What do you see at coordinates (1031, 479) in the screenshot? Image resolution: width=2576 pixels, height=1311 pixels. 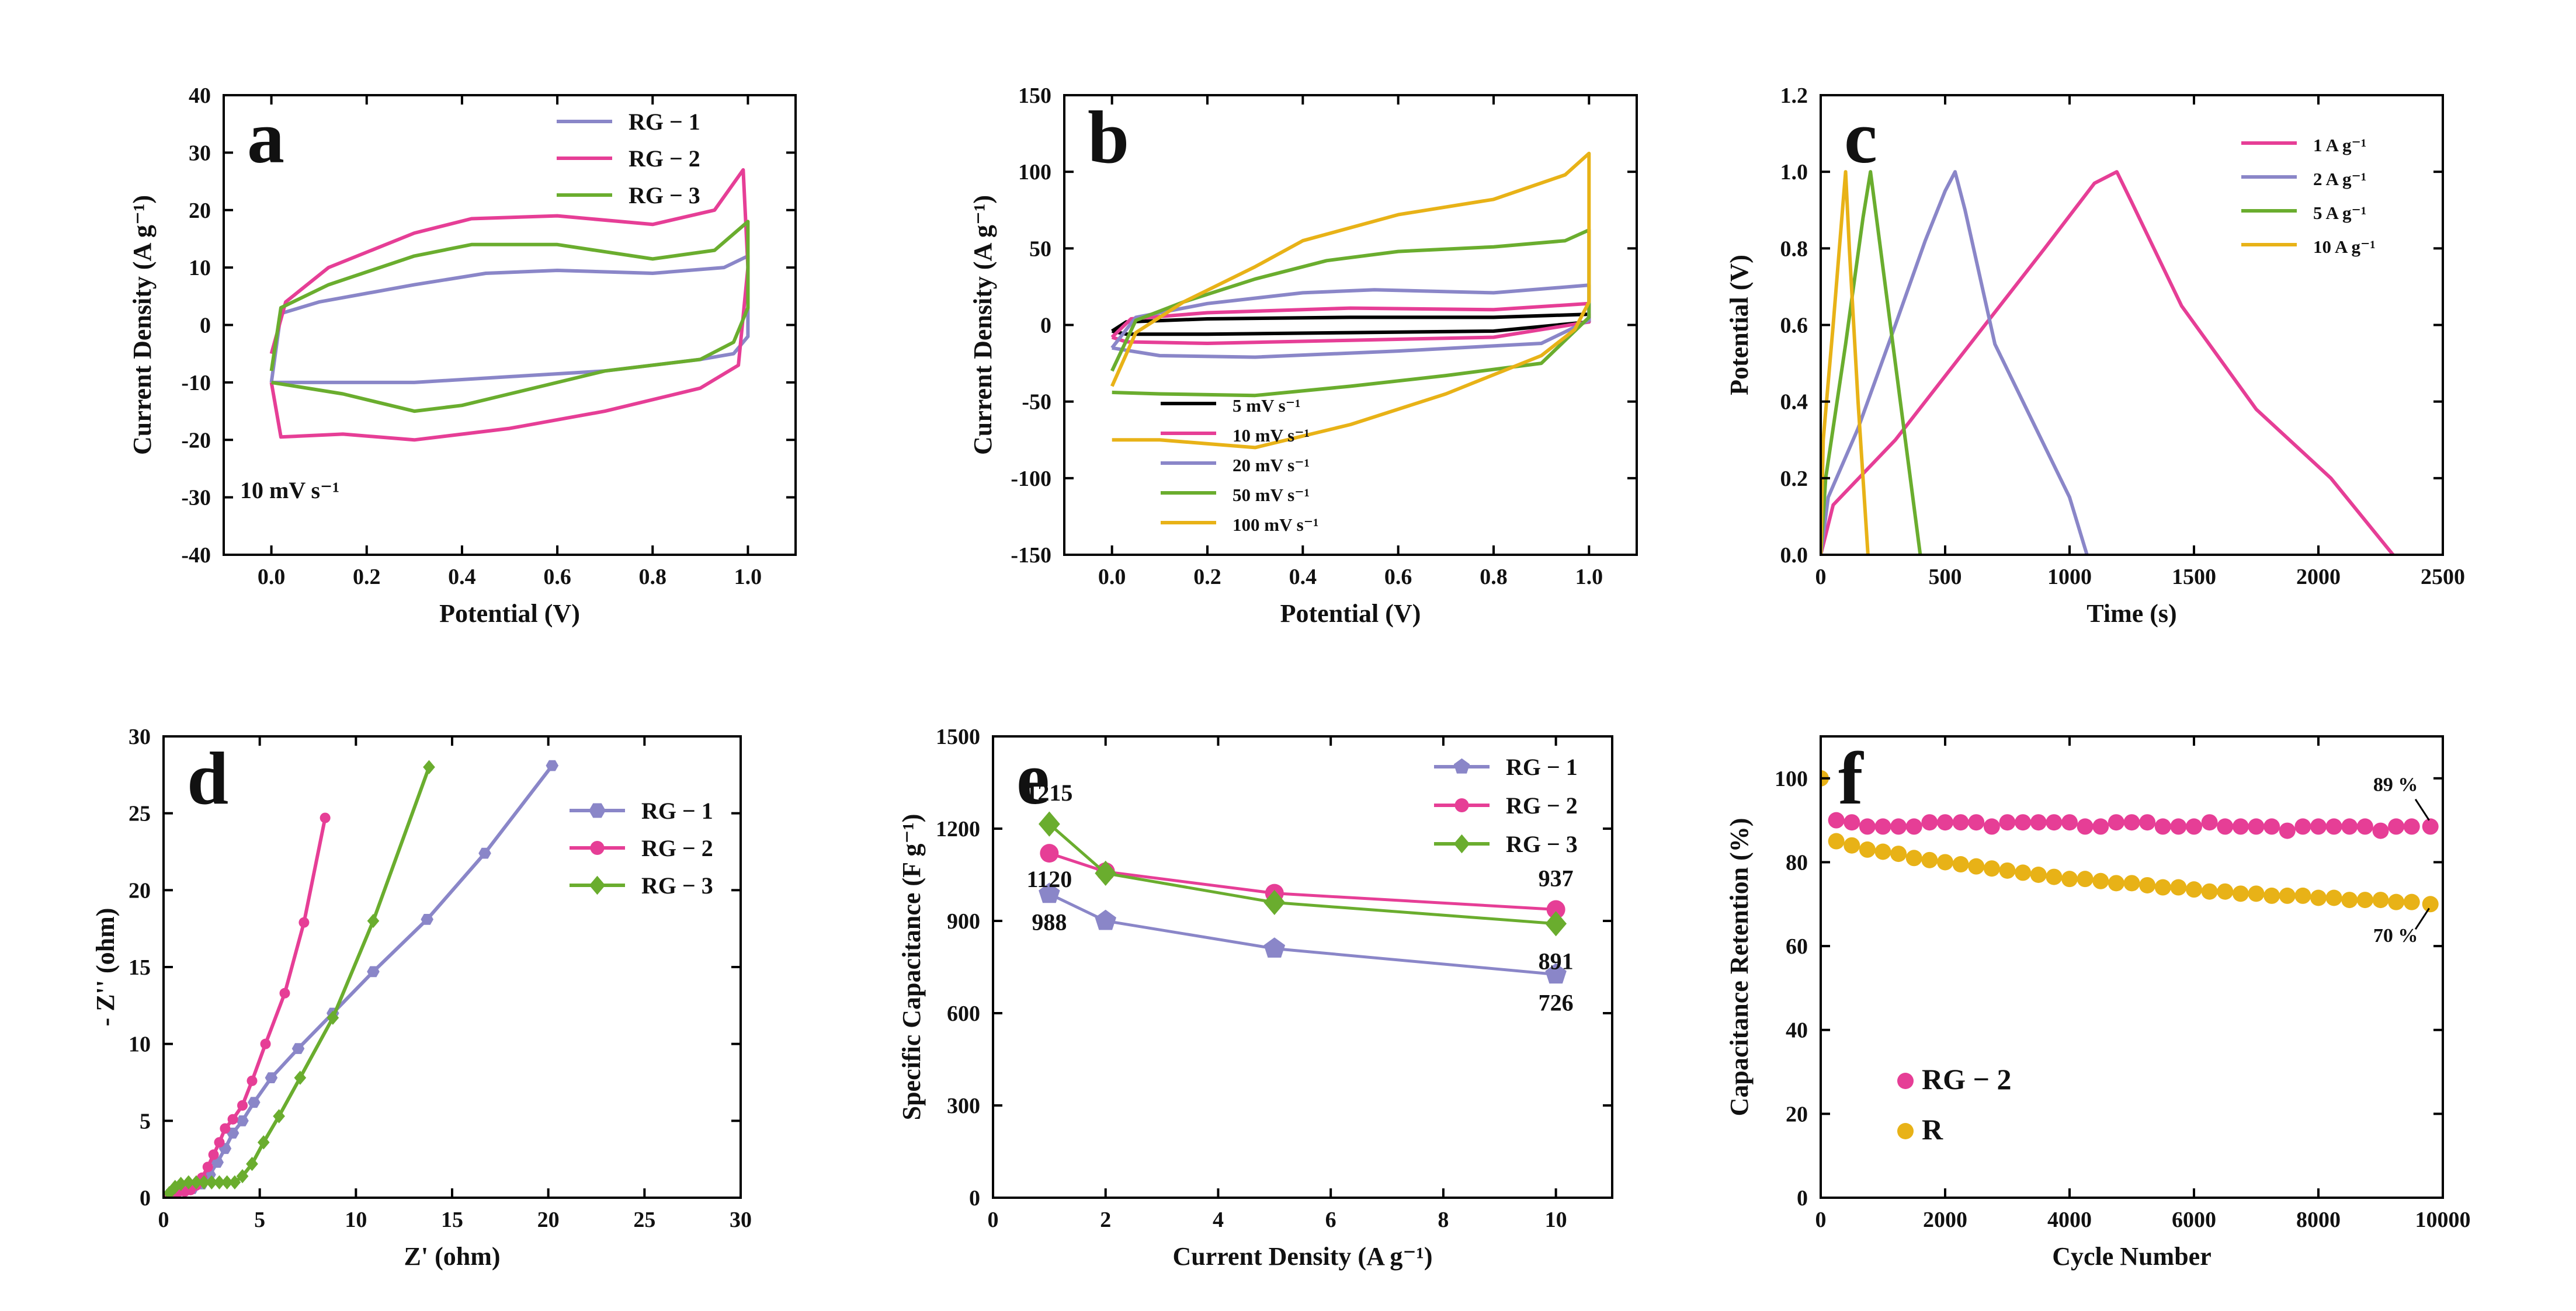 I see `y-tick-label: -100` at bounding box center [1031, 479].